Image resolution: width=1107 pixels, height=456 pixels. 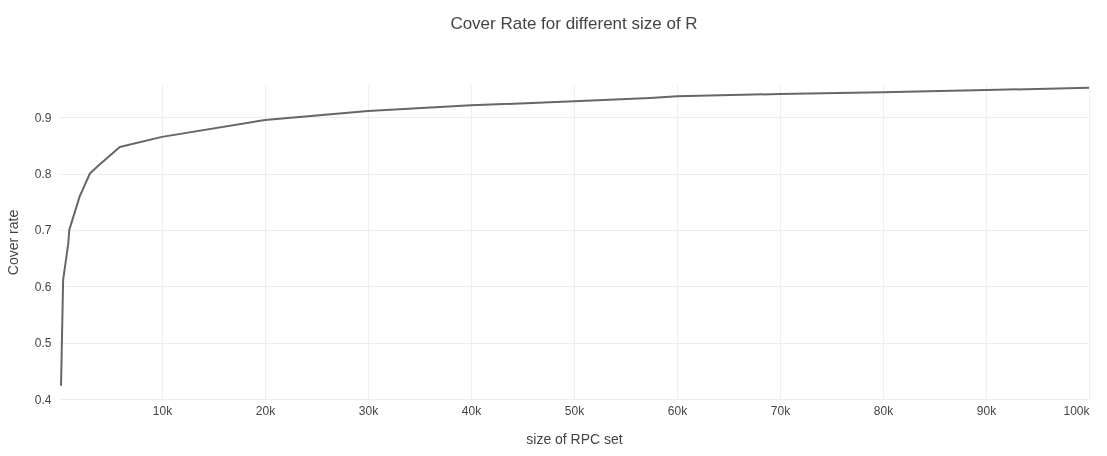 I want to click on y-tick-label: 0.9, so click(x=43, y=117).